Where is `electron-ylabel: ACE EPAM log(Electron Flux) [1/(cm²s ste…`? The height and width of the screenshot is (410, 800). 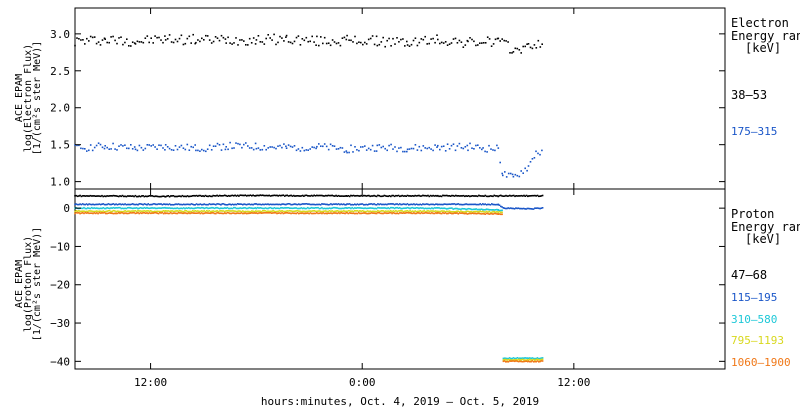
electron-ylabel: ACE EPAM log(Electron Flux) [1/(cm²s ste… is located at coordinates (28, 98).